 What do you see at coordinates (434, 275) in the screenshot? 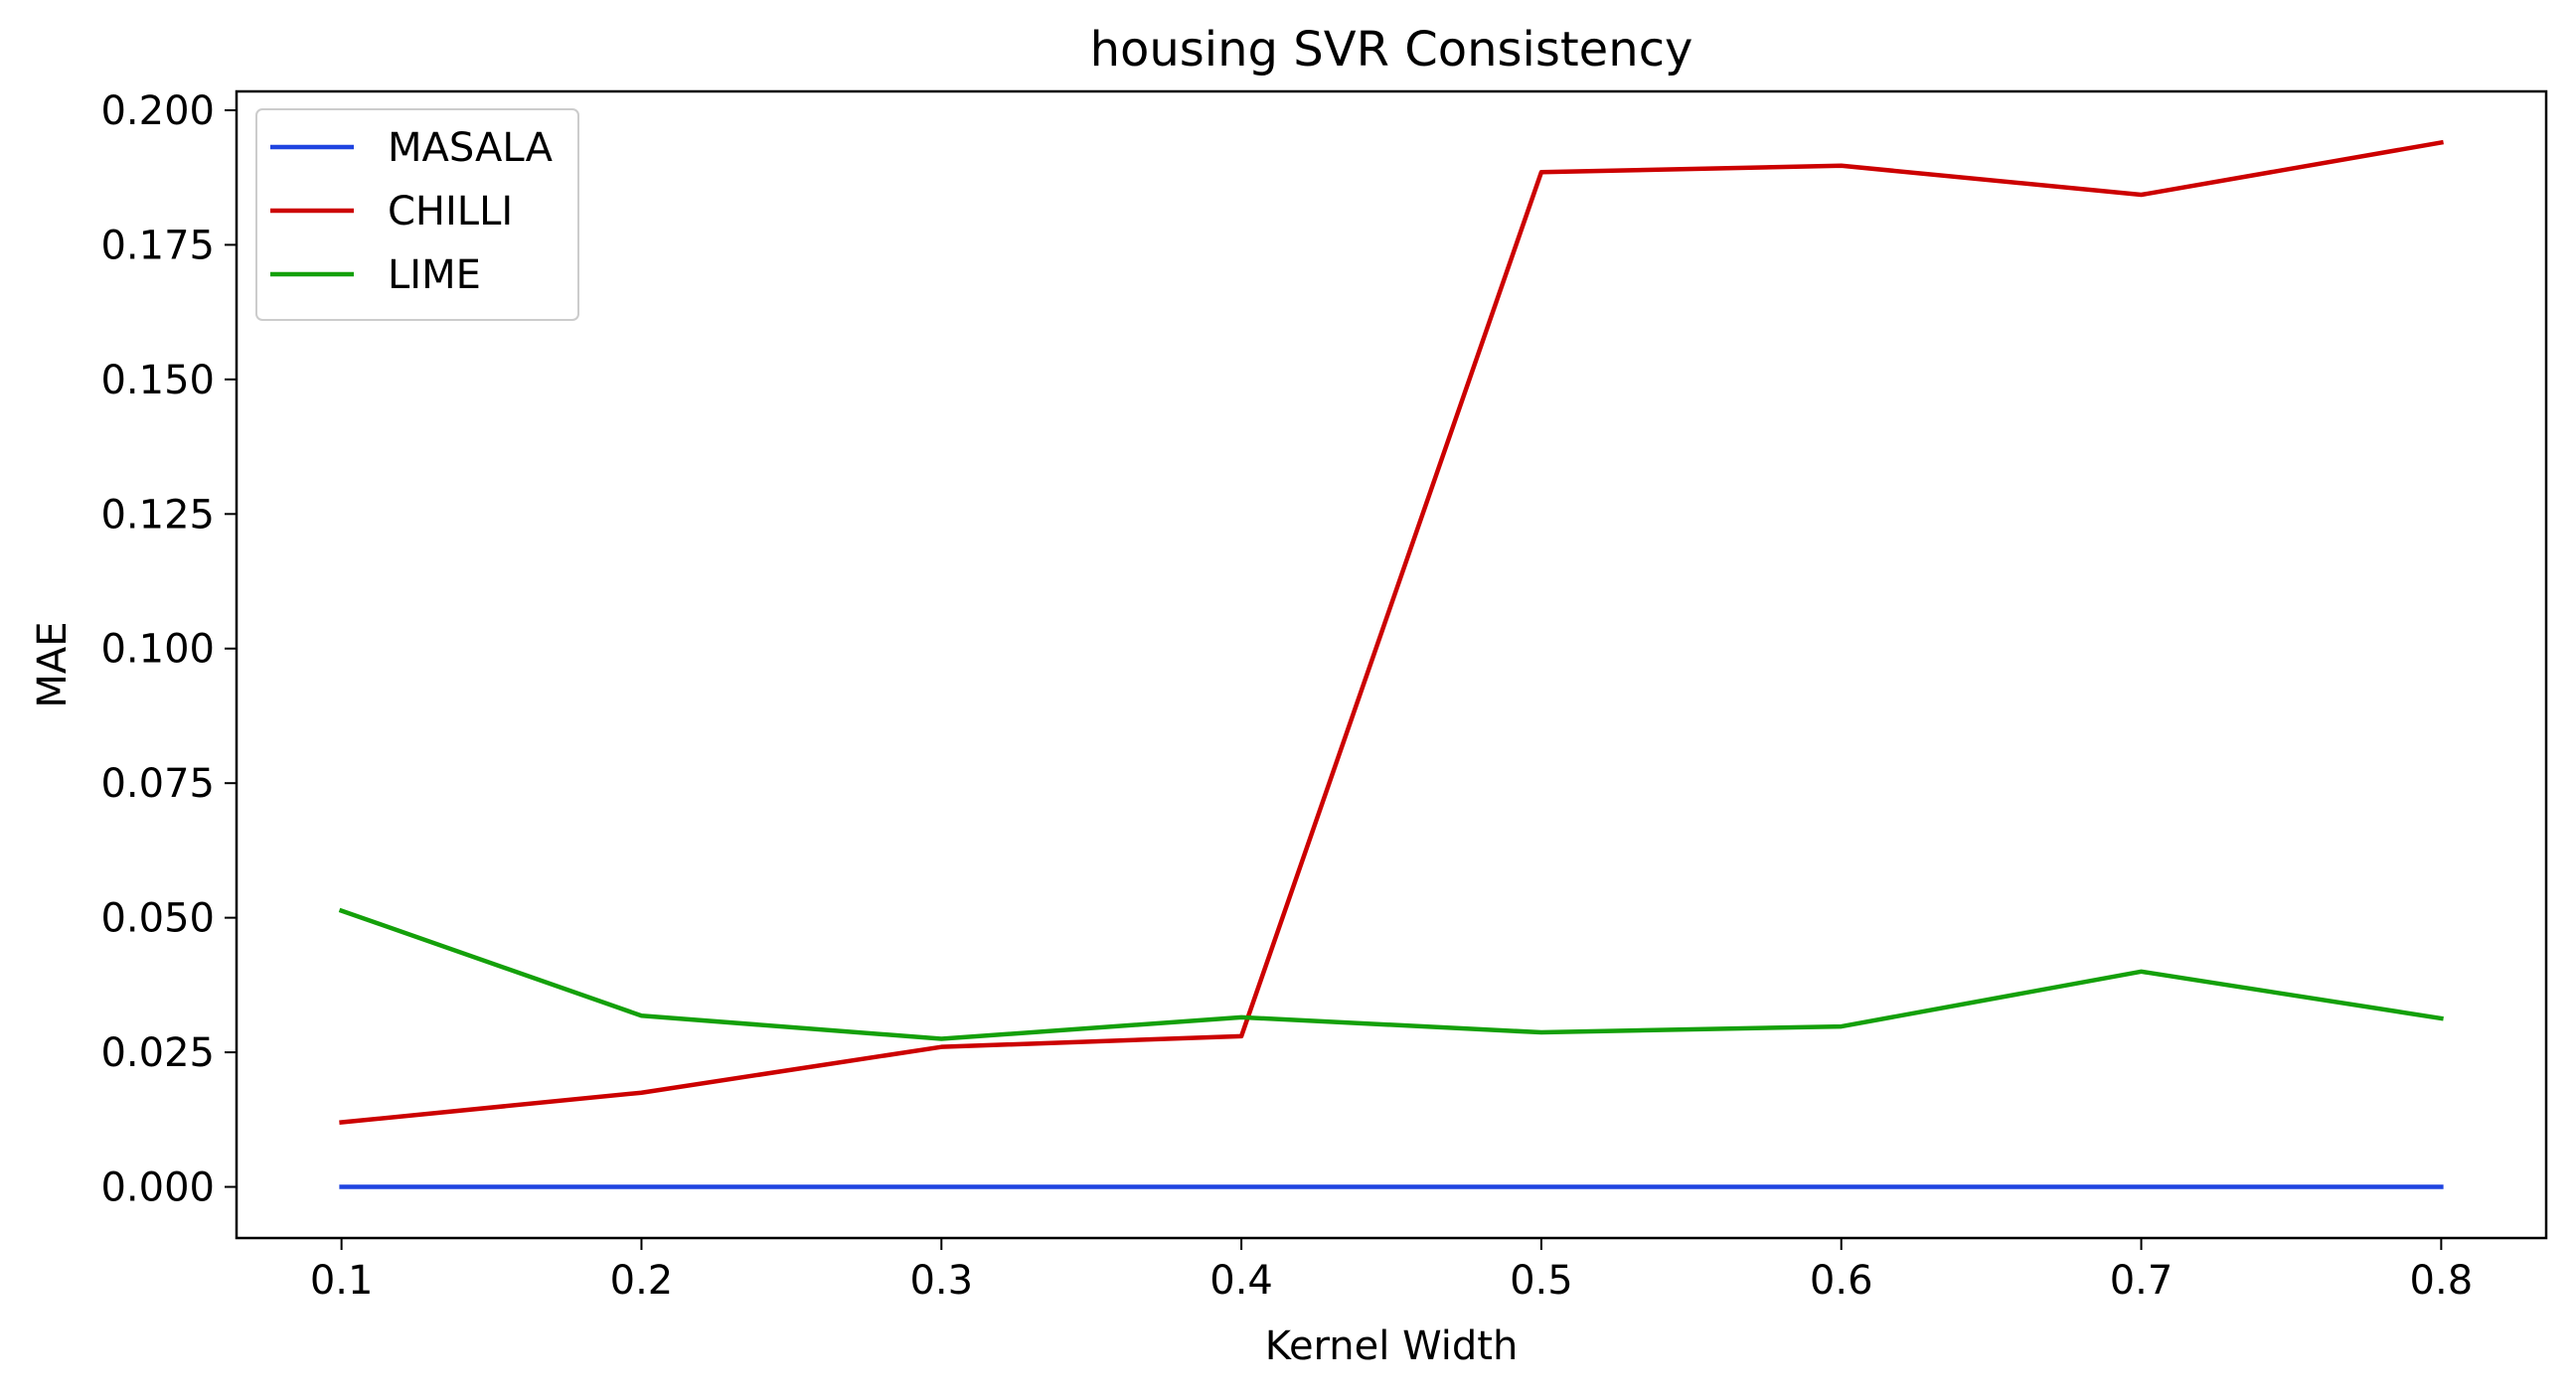
I see `legend-label-lime: LIME` at bounding box center [434, 275].